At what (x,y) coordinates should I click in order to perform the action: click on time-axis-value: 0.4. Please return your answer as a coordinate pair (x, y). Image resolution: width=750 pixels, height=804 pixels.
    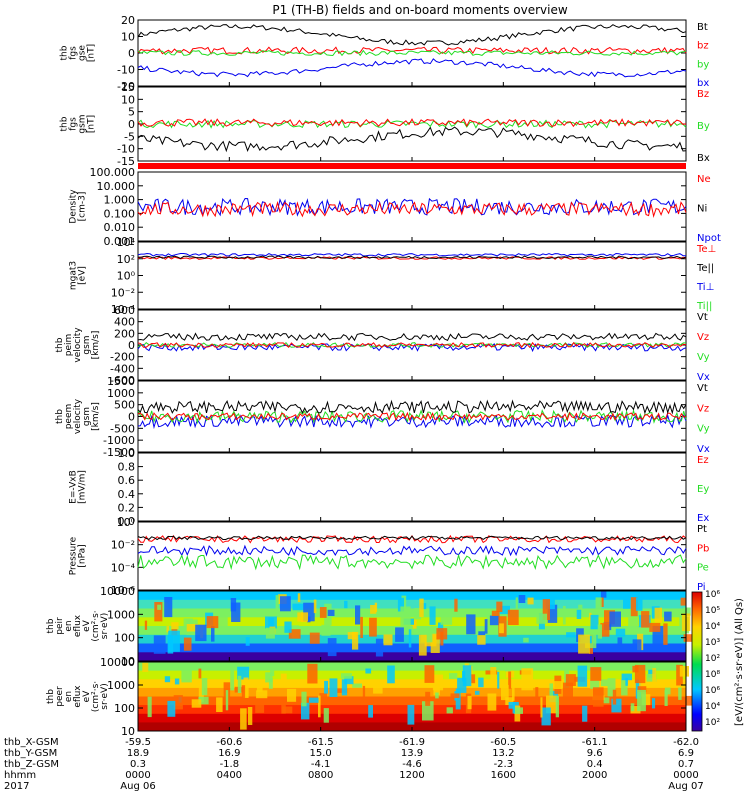
    Looking at the image, I should click on (595, 764).